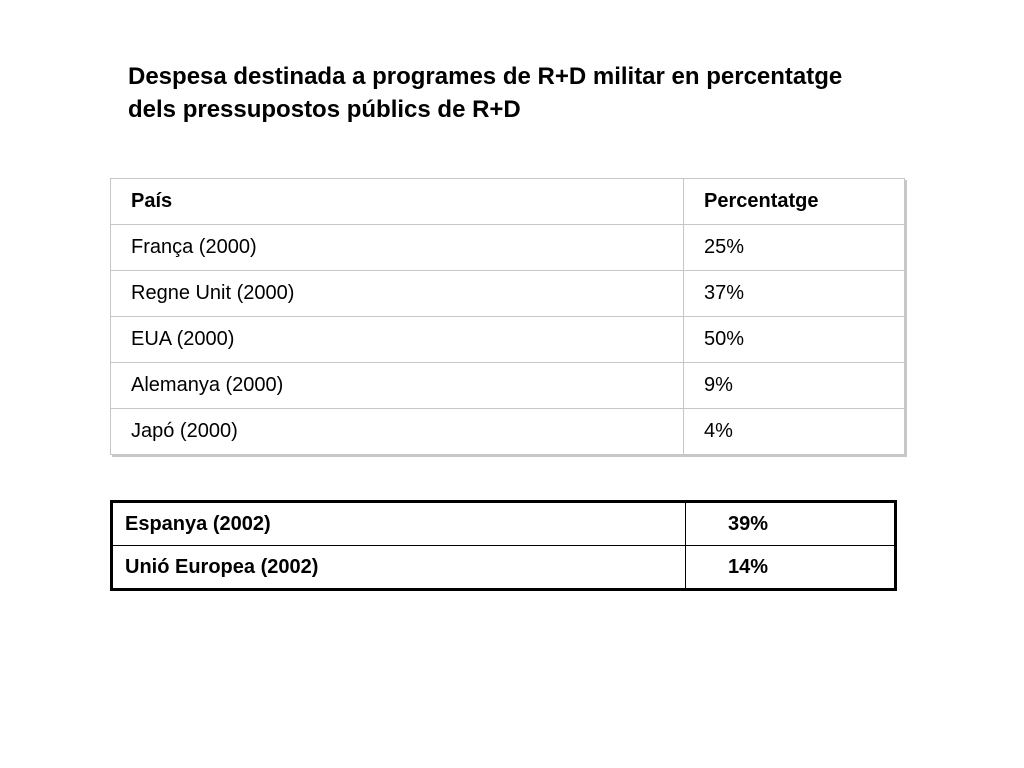 The image size is (1024, 768). Describe the element at coordinates (397, 431) in the screenshot. I see `cell-country: Japó (2000)` at that location.